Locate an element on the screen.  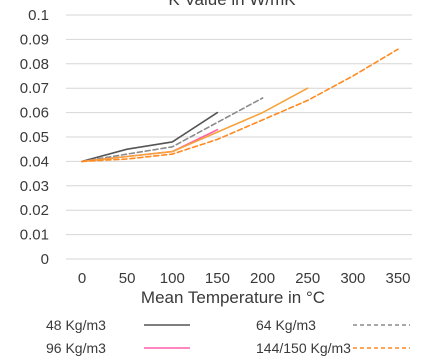
y-tick-label: 0.07 is located at coordinates (34, 88).